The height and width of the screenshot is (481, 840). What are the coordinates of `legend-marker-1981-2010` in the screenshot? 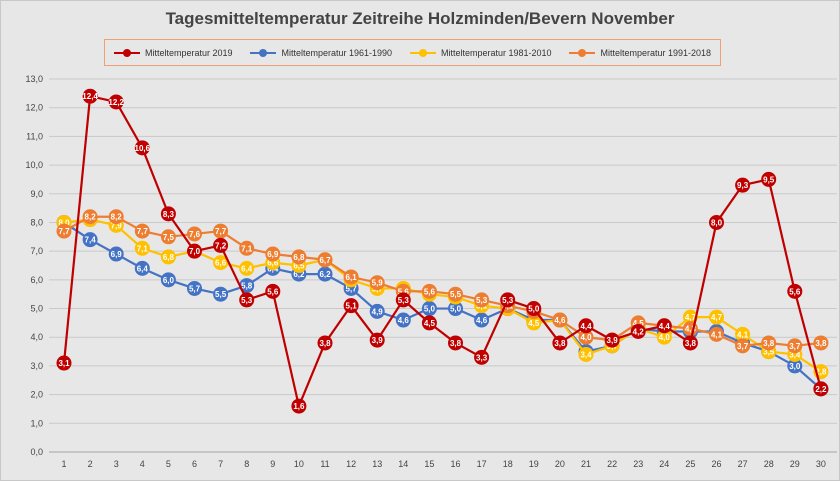 It's located at (422, 52).